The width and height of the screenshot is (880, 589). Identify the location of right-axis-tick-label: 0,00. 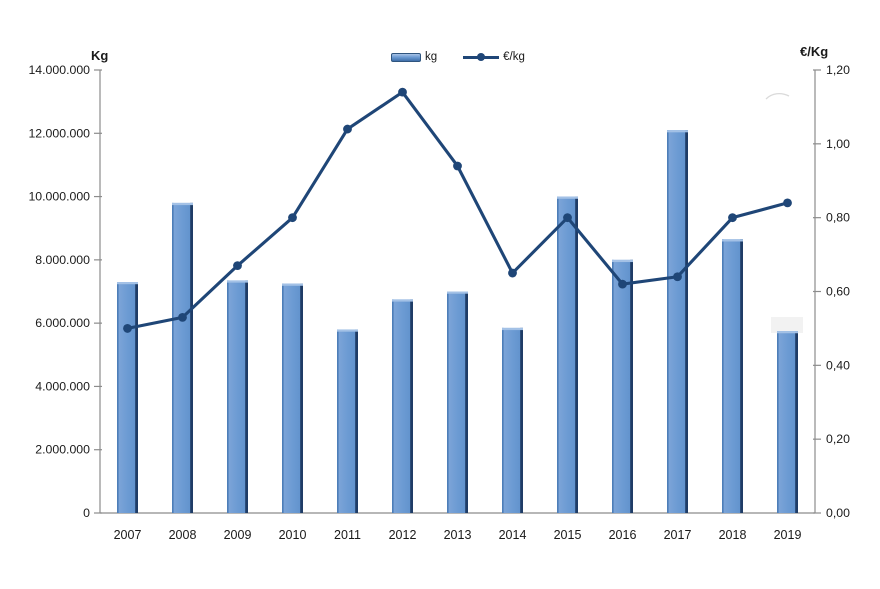
(838, 513).